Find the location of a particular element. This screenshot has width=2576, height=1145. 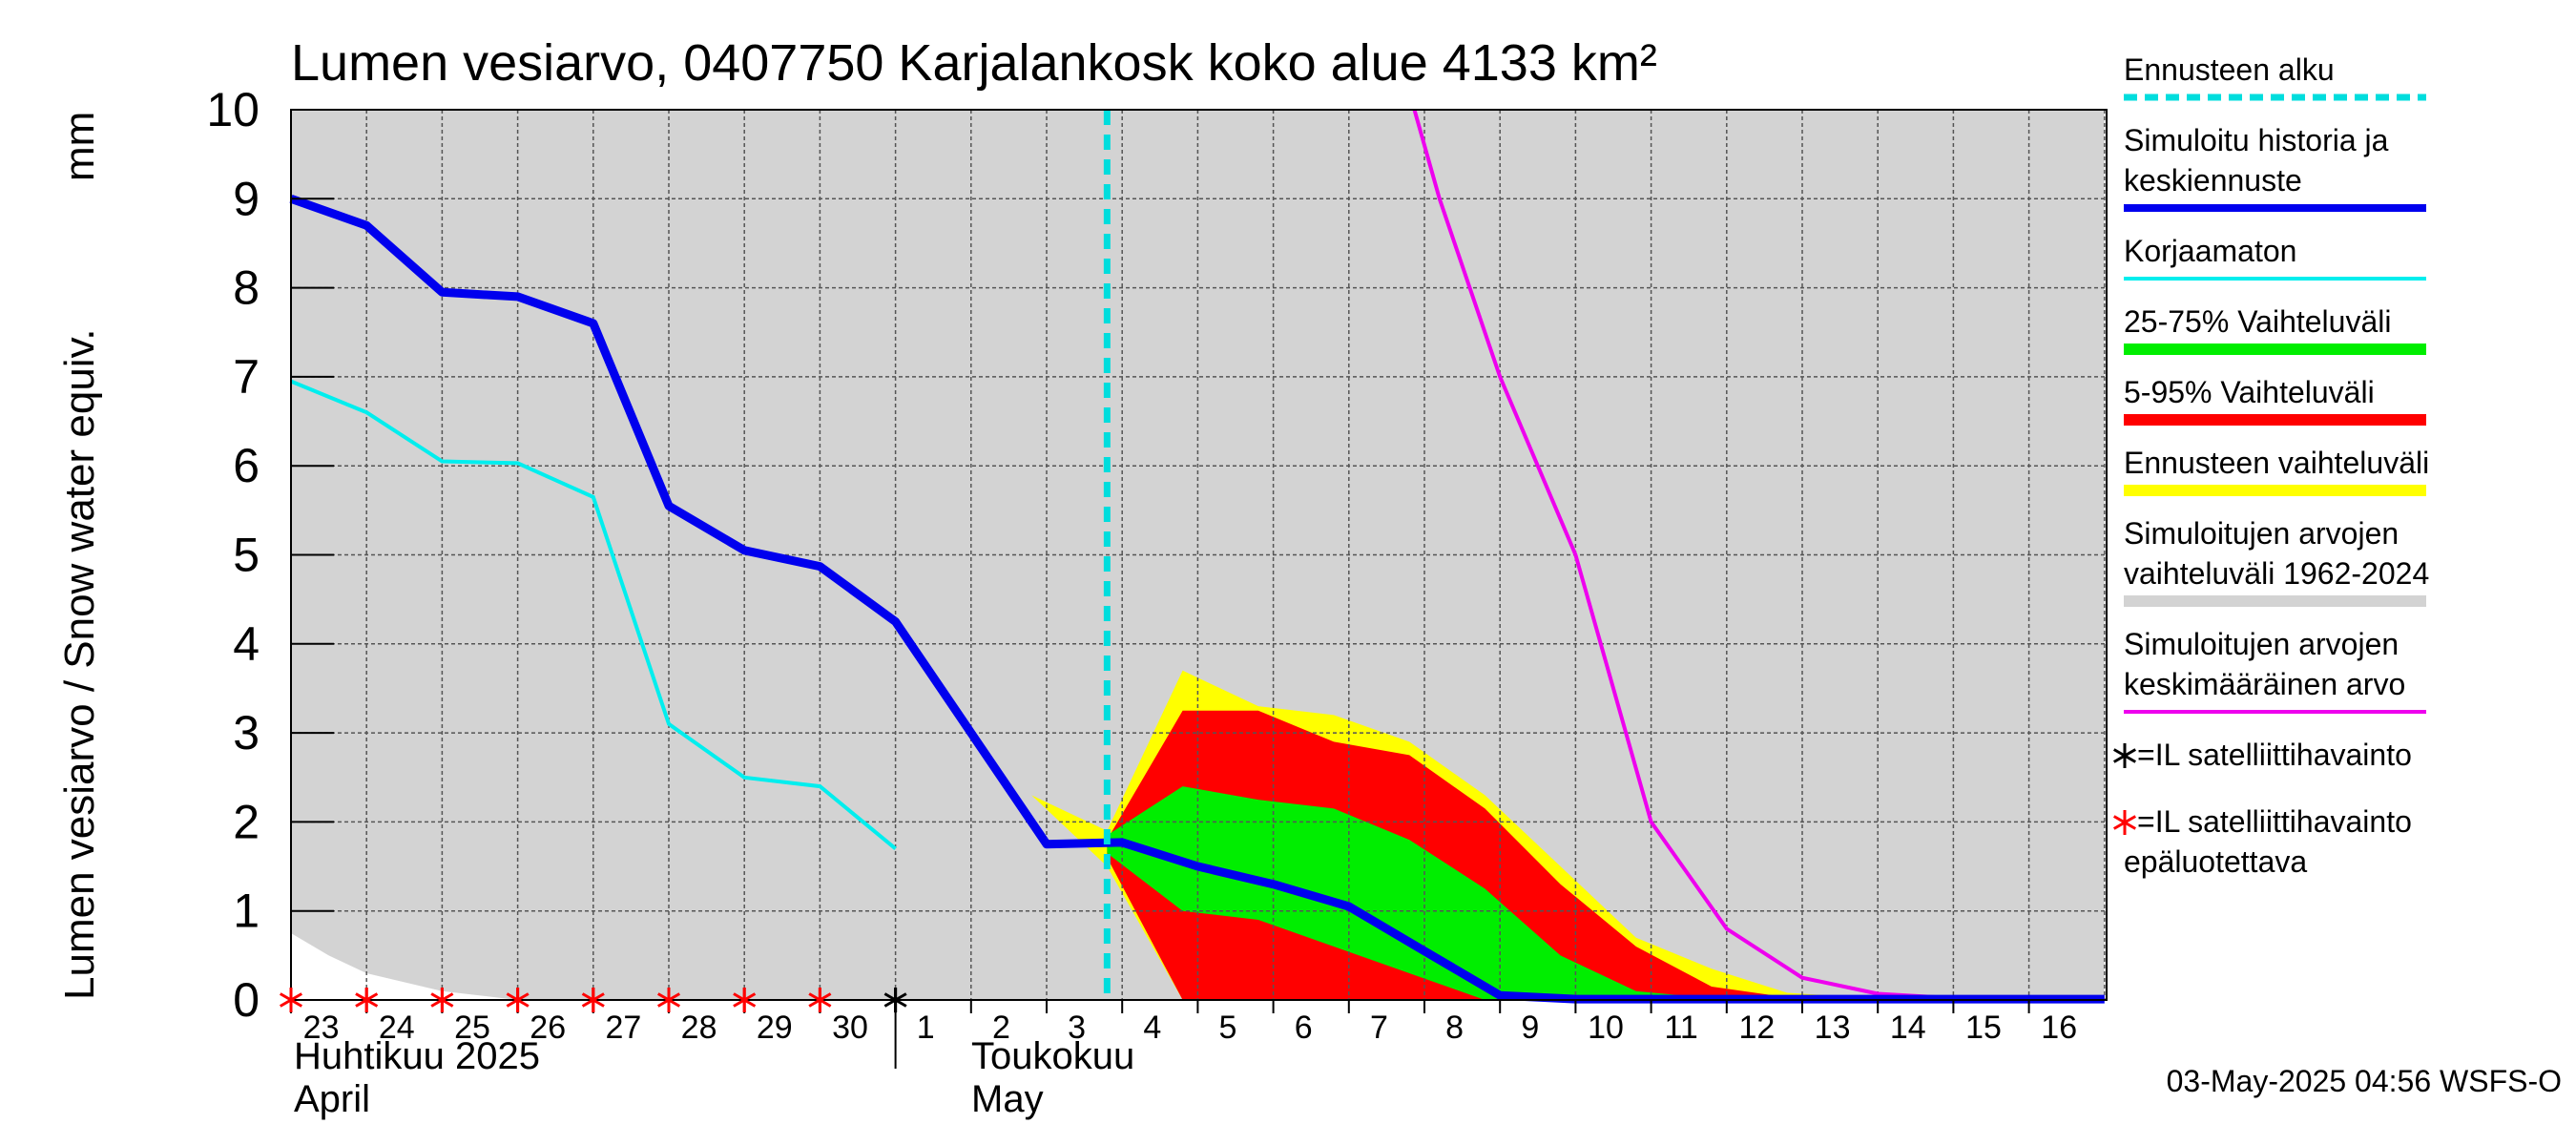

legend-item: Korjaamaton is located at coordinates (2275, 257).